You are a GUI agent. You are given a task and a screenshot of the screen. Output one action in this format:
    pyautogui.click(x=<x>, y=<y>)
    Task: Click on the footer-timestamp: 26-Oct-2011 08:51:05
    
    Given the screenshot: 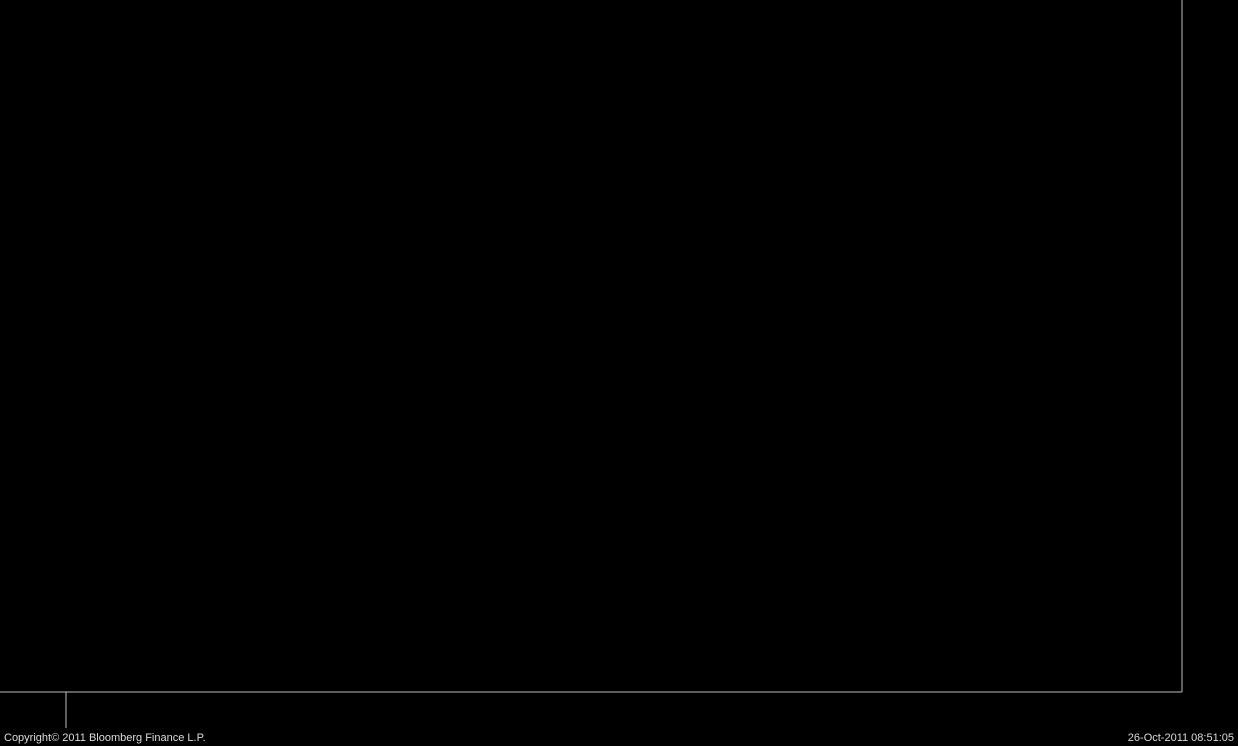 What is the action you would take?
    pyautogui.click(x=1181, y=738)
    